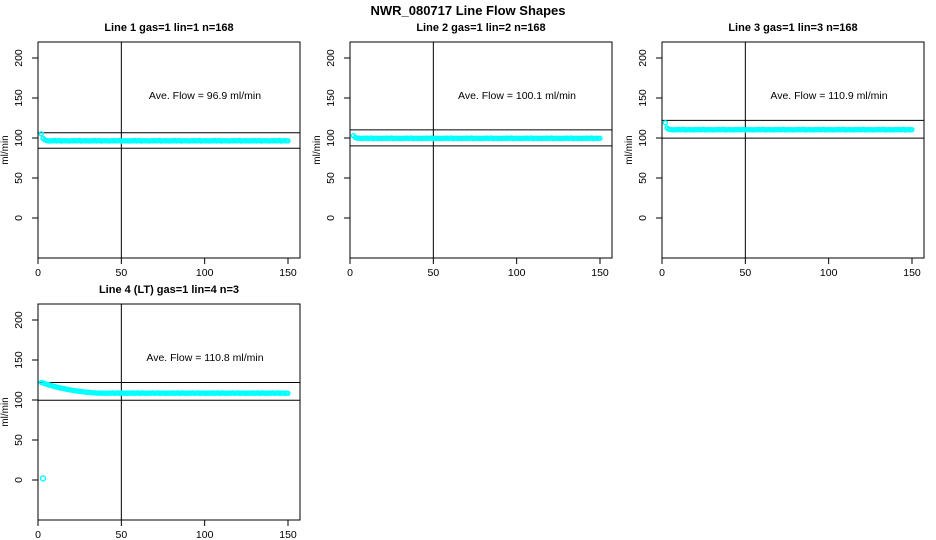 The image size is (936, 540). Describe the element at coordinates (468, 10) in the screenshot. I see `main-title: NWR_080717 Line Flow Shapes` at that location.